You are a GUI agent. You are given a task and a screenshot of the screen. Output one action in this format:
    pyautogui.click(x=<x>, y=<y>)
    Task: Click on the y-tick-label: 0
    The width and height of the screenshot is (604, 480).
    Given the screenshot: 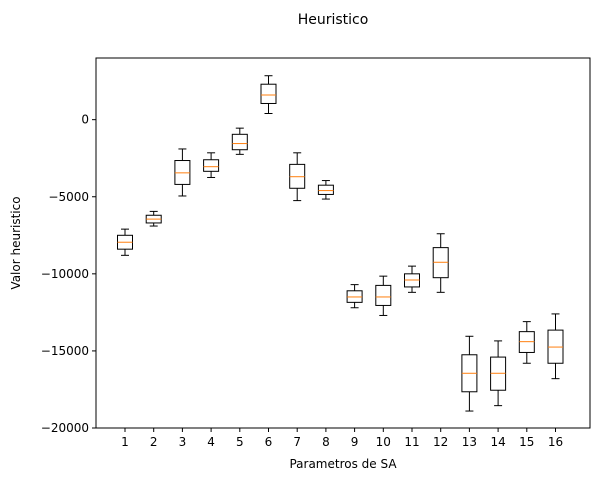 What is the action you would take?
    pyautogui.click(x=85, y=120)
    